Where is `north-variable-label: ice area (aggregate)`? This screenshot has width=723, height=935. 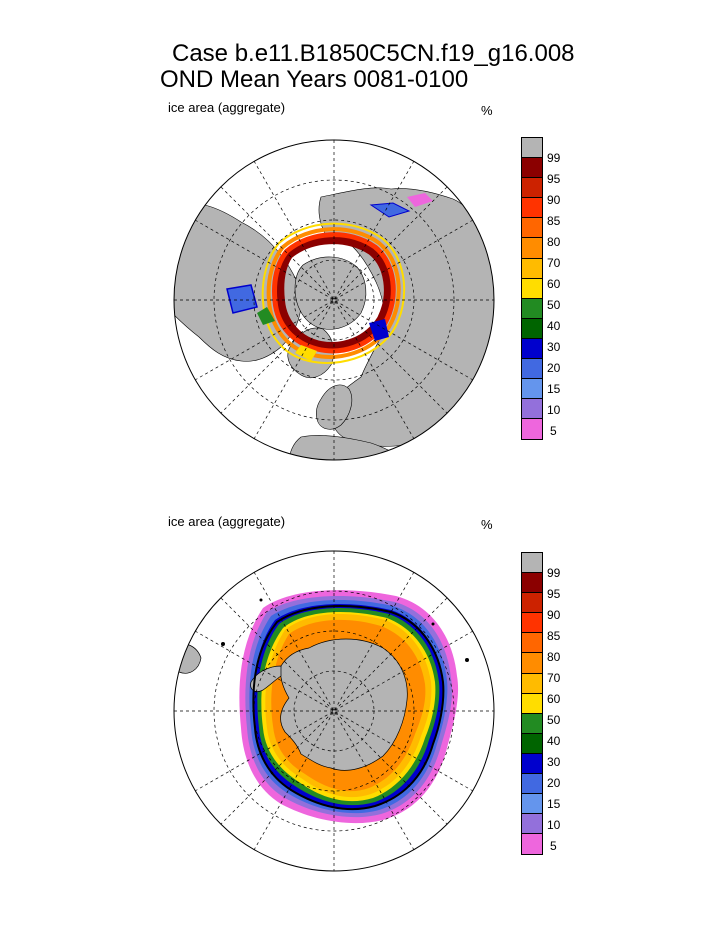
north-variable-label: ice area (aggregate) is located at coordinates (227, 107).